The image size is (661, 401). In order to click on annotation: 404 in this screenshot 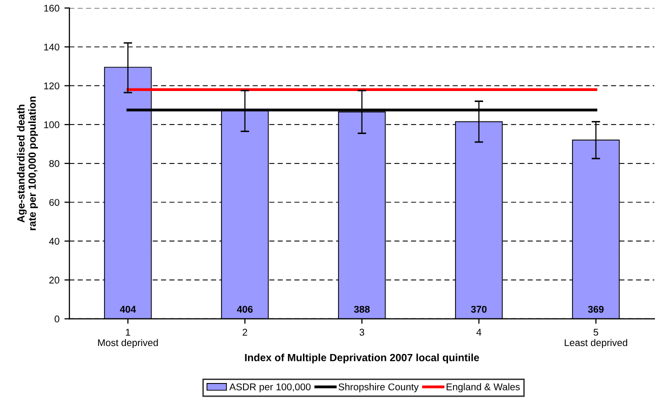, I will do `click(128, 309)`.